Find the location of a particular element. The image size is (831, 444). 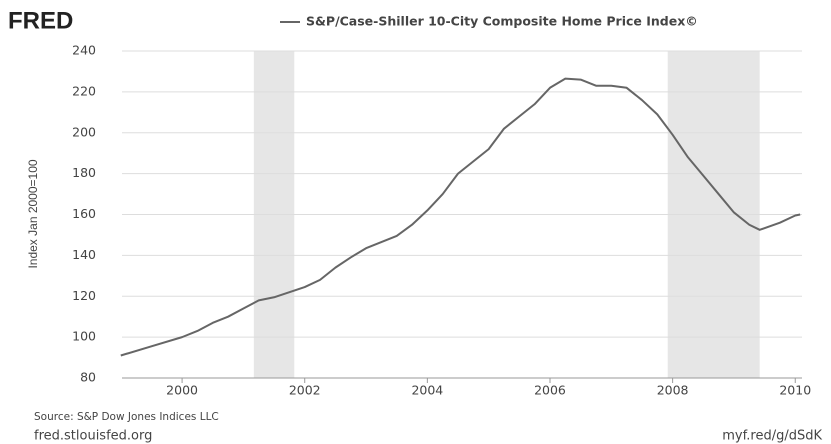

y-axis-label: Index Jan 2000=100 is located at coordinates (33, 213).